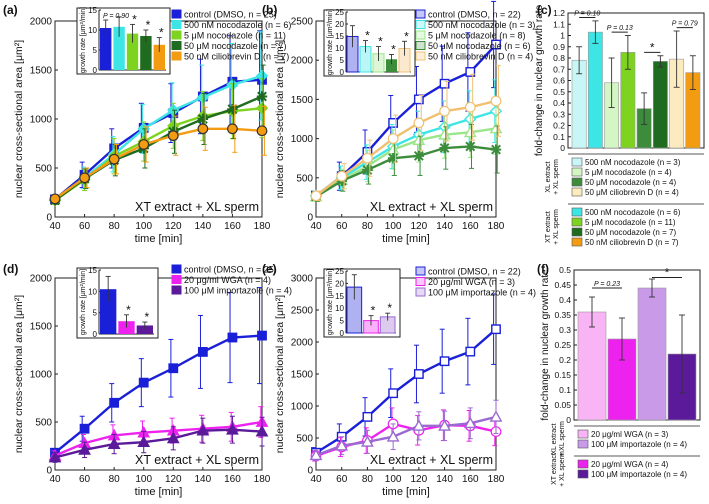 The width and height of the screenshot is (709, 504). What do you see at coordinates (607, 284) in the screenshot?
I see `p-value-label: P = 0.23` at bounding box center [607, 284].